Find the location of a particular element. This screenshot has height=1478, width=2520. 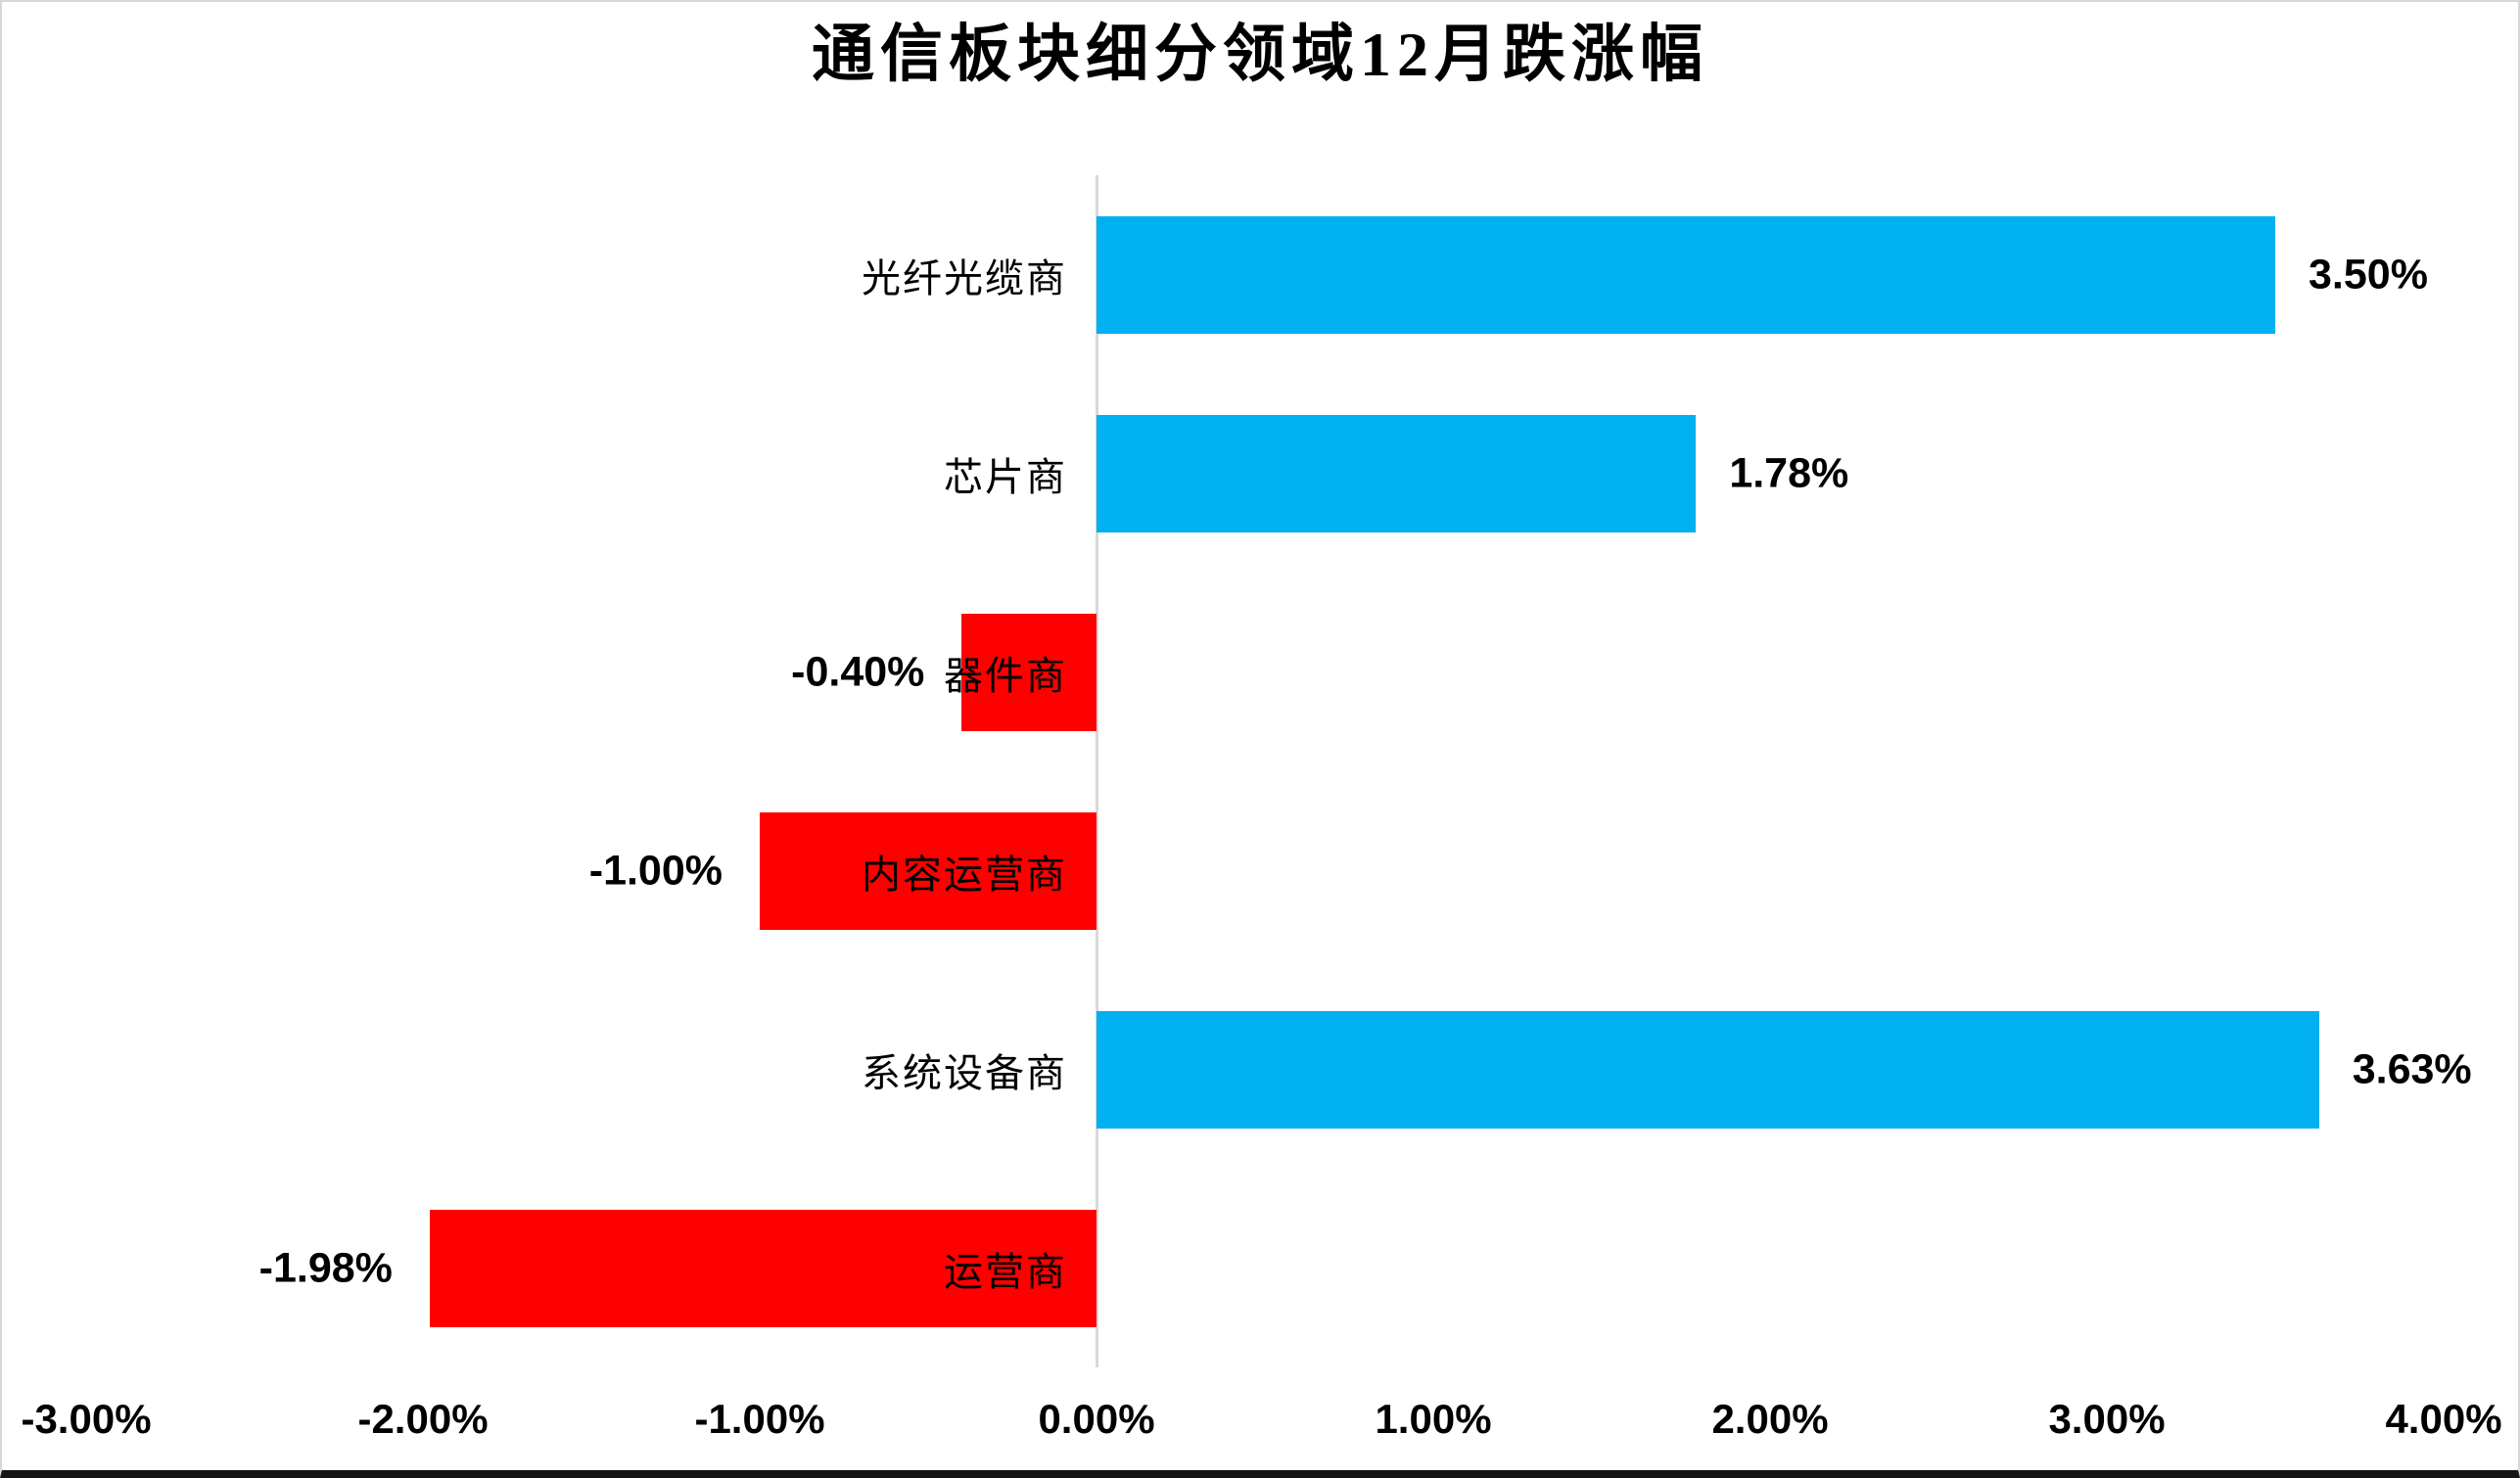

x-axis-tick-label: 4.00% is located at coordinates (2443, 1419).